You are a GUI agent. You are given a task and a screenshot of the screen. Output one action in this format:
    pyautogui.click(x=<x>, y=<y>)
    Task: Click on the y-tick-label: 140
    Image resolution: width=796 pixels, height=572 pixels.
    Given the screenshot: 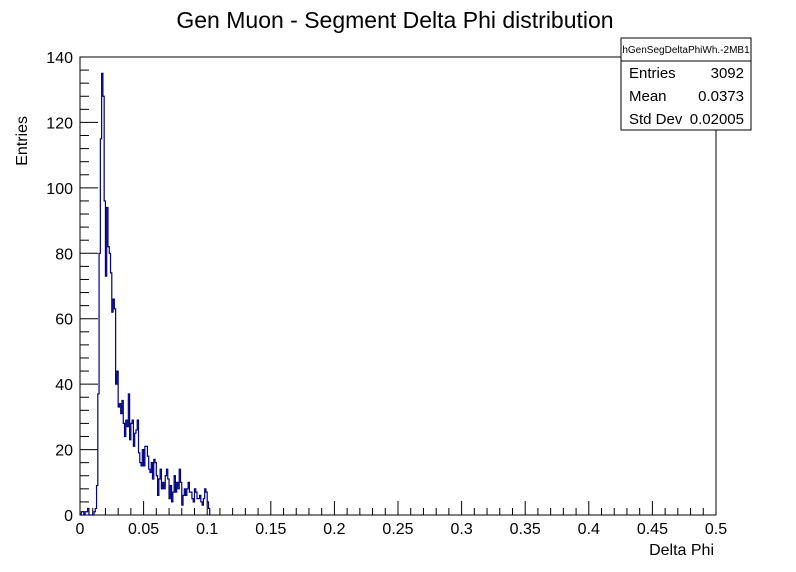 What is the action you would take?
    pyautogui.click(x=59, y=58)
    